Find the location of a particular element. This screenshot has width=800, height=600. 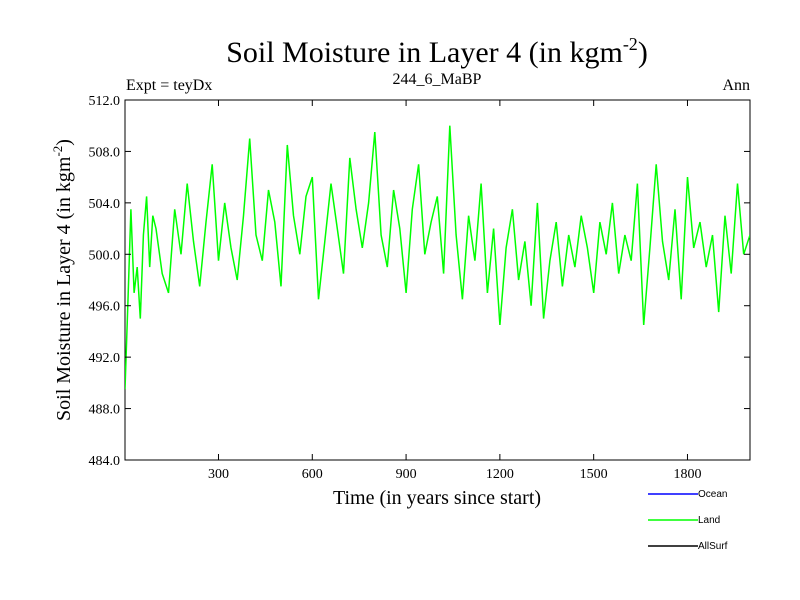

x-tick-label: 600 is located at coordinates (312, 474).